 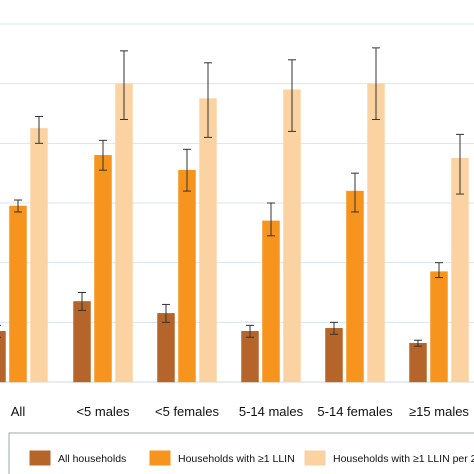 I want to click on bar-households-with-ge1-llin-all, so click(x=18, y=294).